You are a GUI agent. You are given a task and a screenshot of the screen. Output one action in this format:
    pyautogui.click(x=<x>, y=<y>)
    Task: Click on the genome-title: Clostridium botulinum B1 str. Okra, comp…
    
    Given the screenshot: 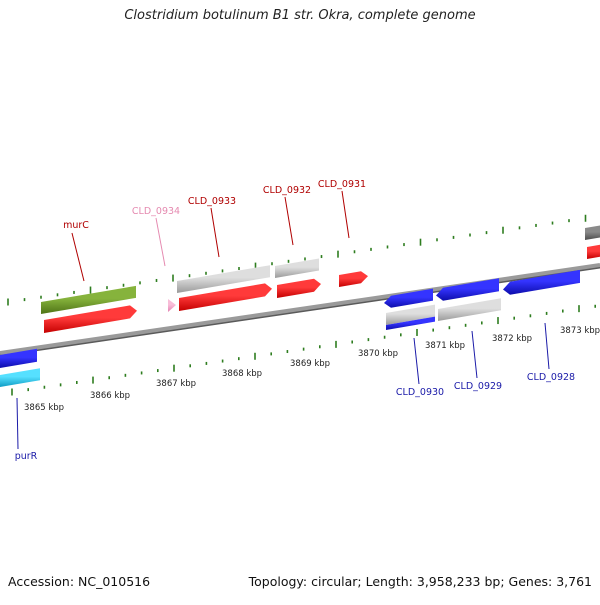 What is the action you would take?
    pyautogui.click(x=300, y=15)
    